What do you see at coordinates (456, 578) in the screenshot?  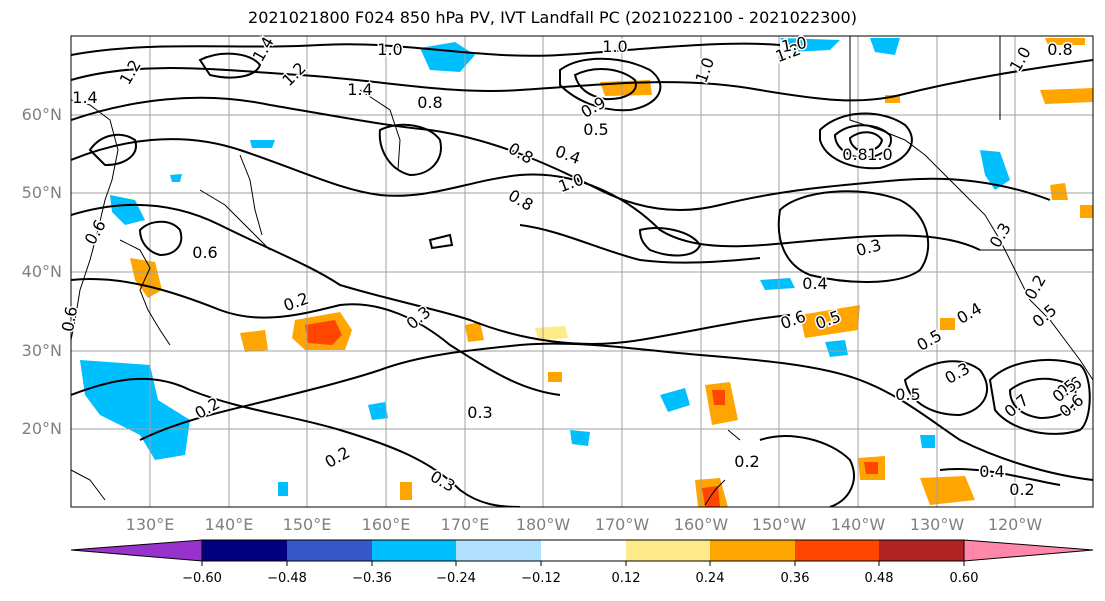 I see `colorbar-tick-label: −0.24` at bounding box center [456, 578].